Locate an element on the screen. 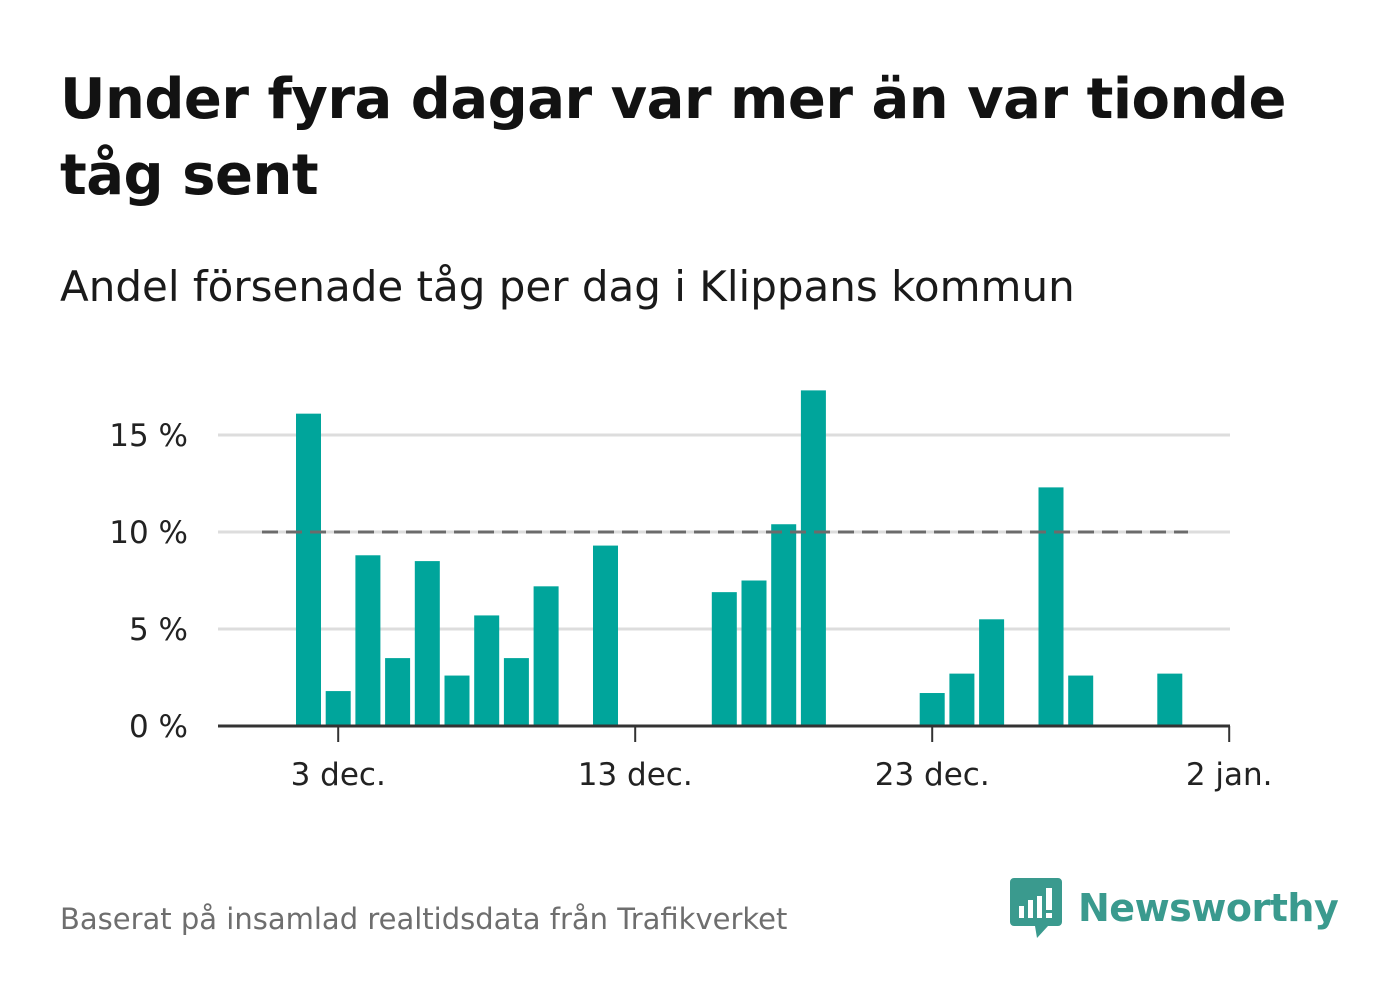  brand: Newsworthy is located at coordinates (1174, 908).